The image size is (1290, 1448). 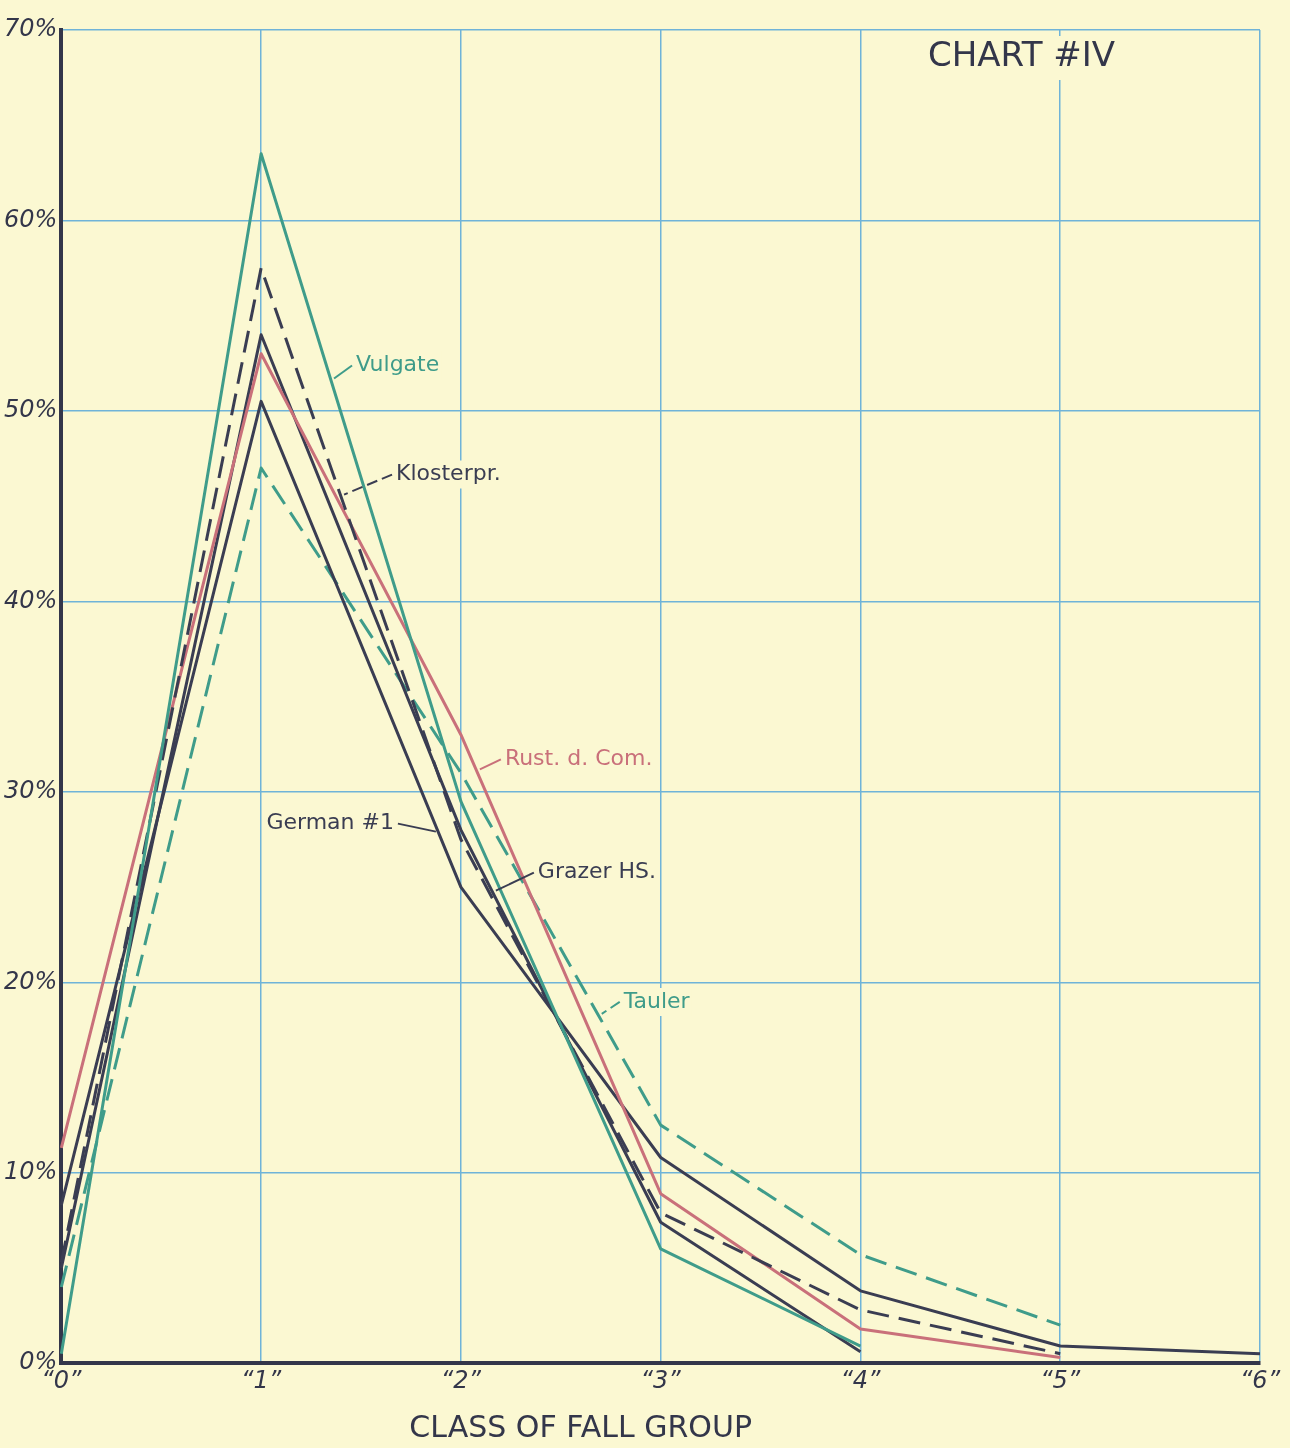 I want to click on y-tick-label: 70%, so click(x=31, y=28).